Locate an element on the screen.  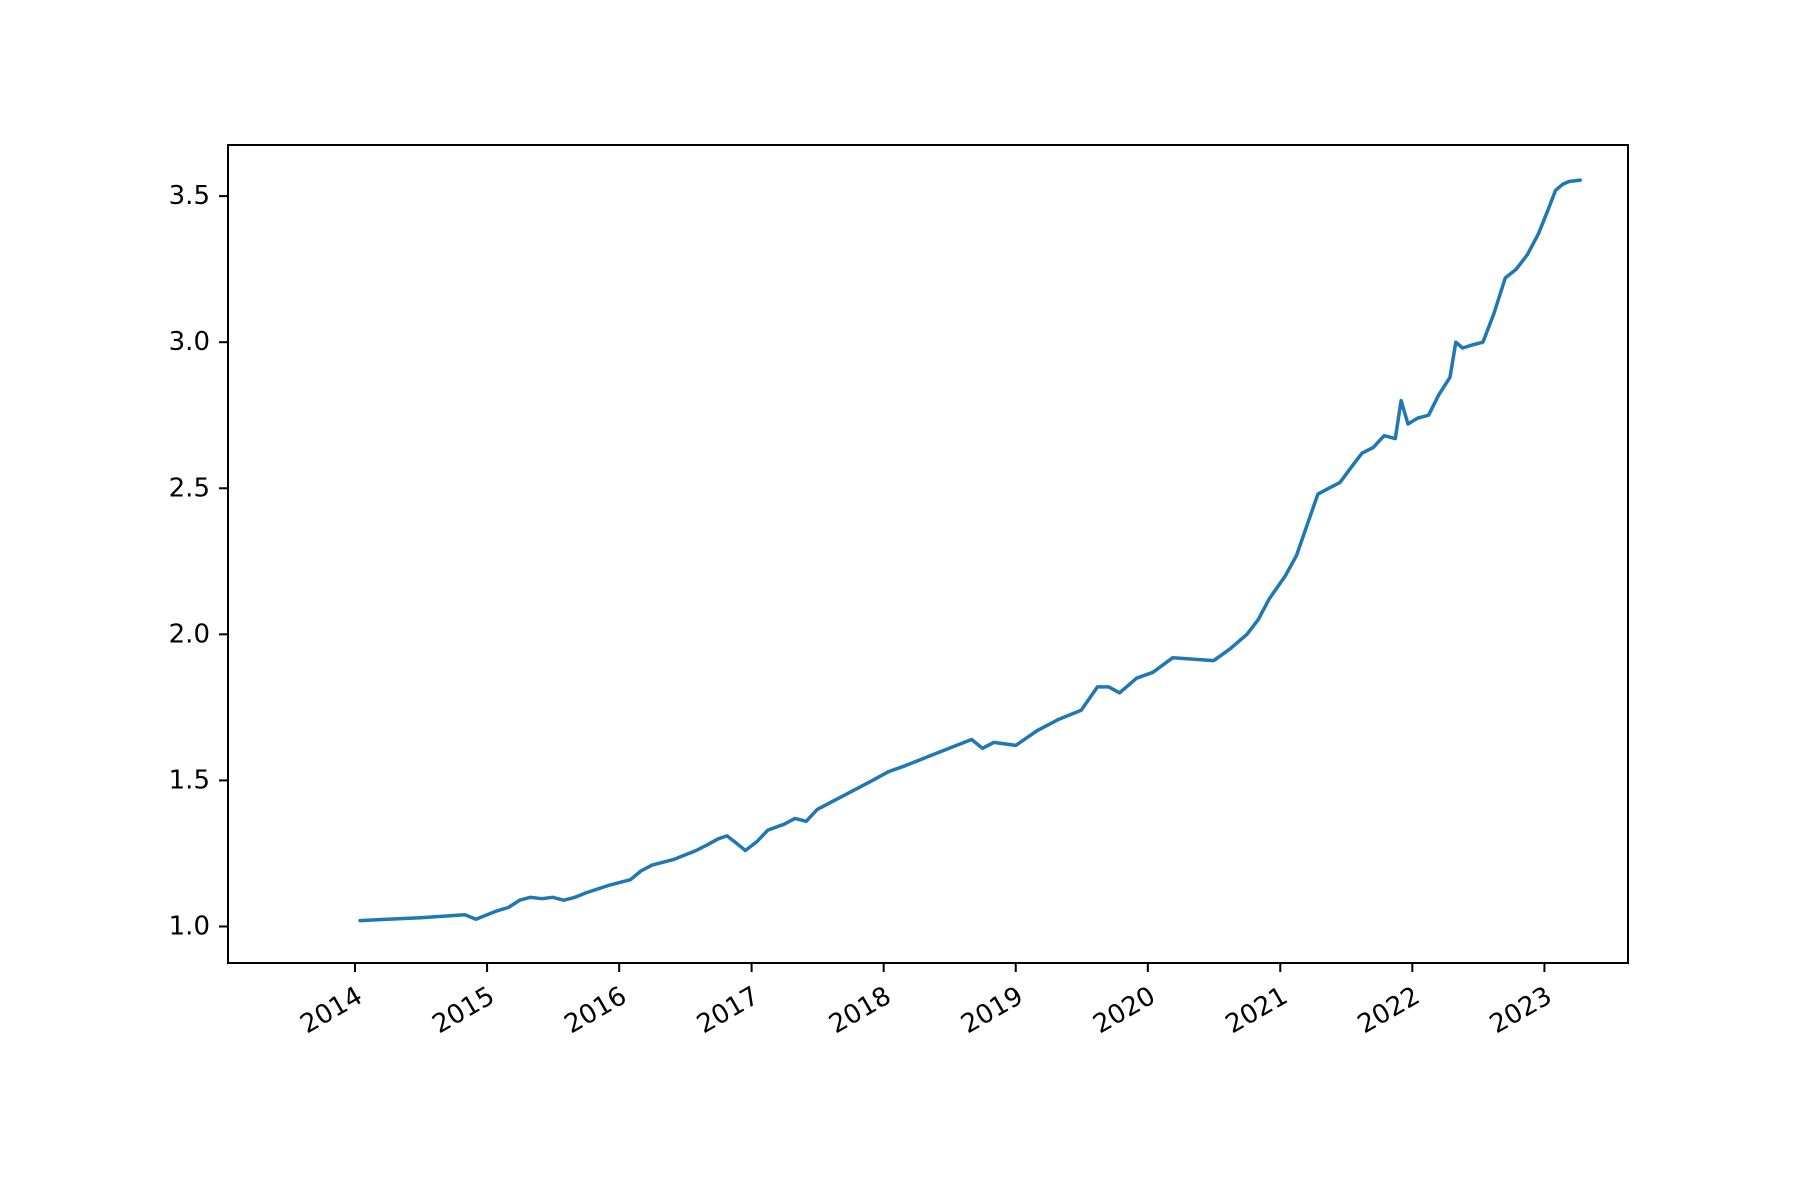
y-tick-label: 2.0 is located at coordinates (189, 634).